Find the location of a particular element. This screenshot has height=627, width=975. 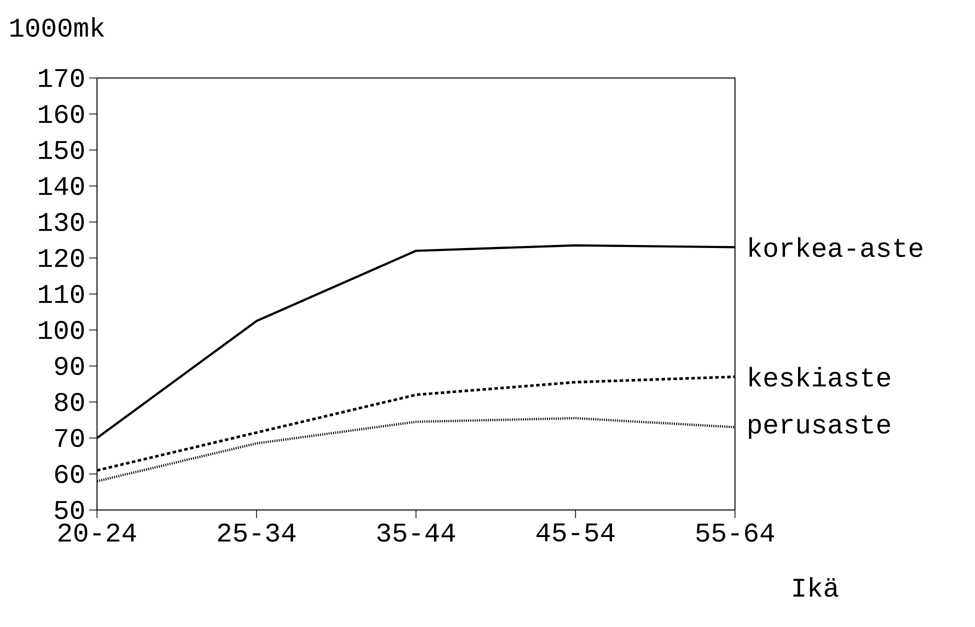

y-tick-label: 170 is located at coordinates (61, 78).